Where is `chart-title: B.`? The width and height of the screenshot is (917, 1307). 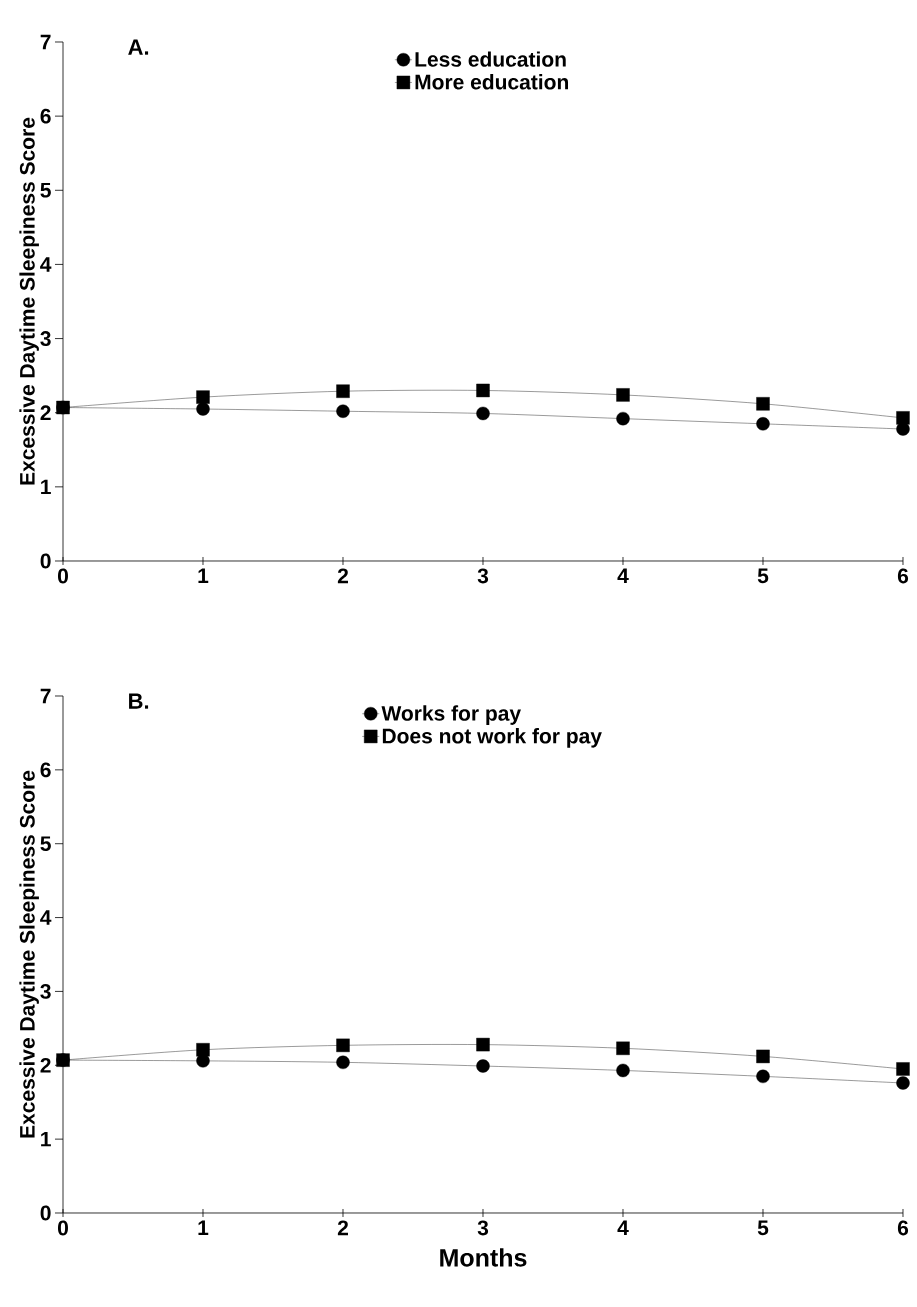
chart-title: B. is located at coordinates (139, 701).